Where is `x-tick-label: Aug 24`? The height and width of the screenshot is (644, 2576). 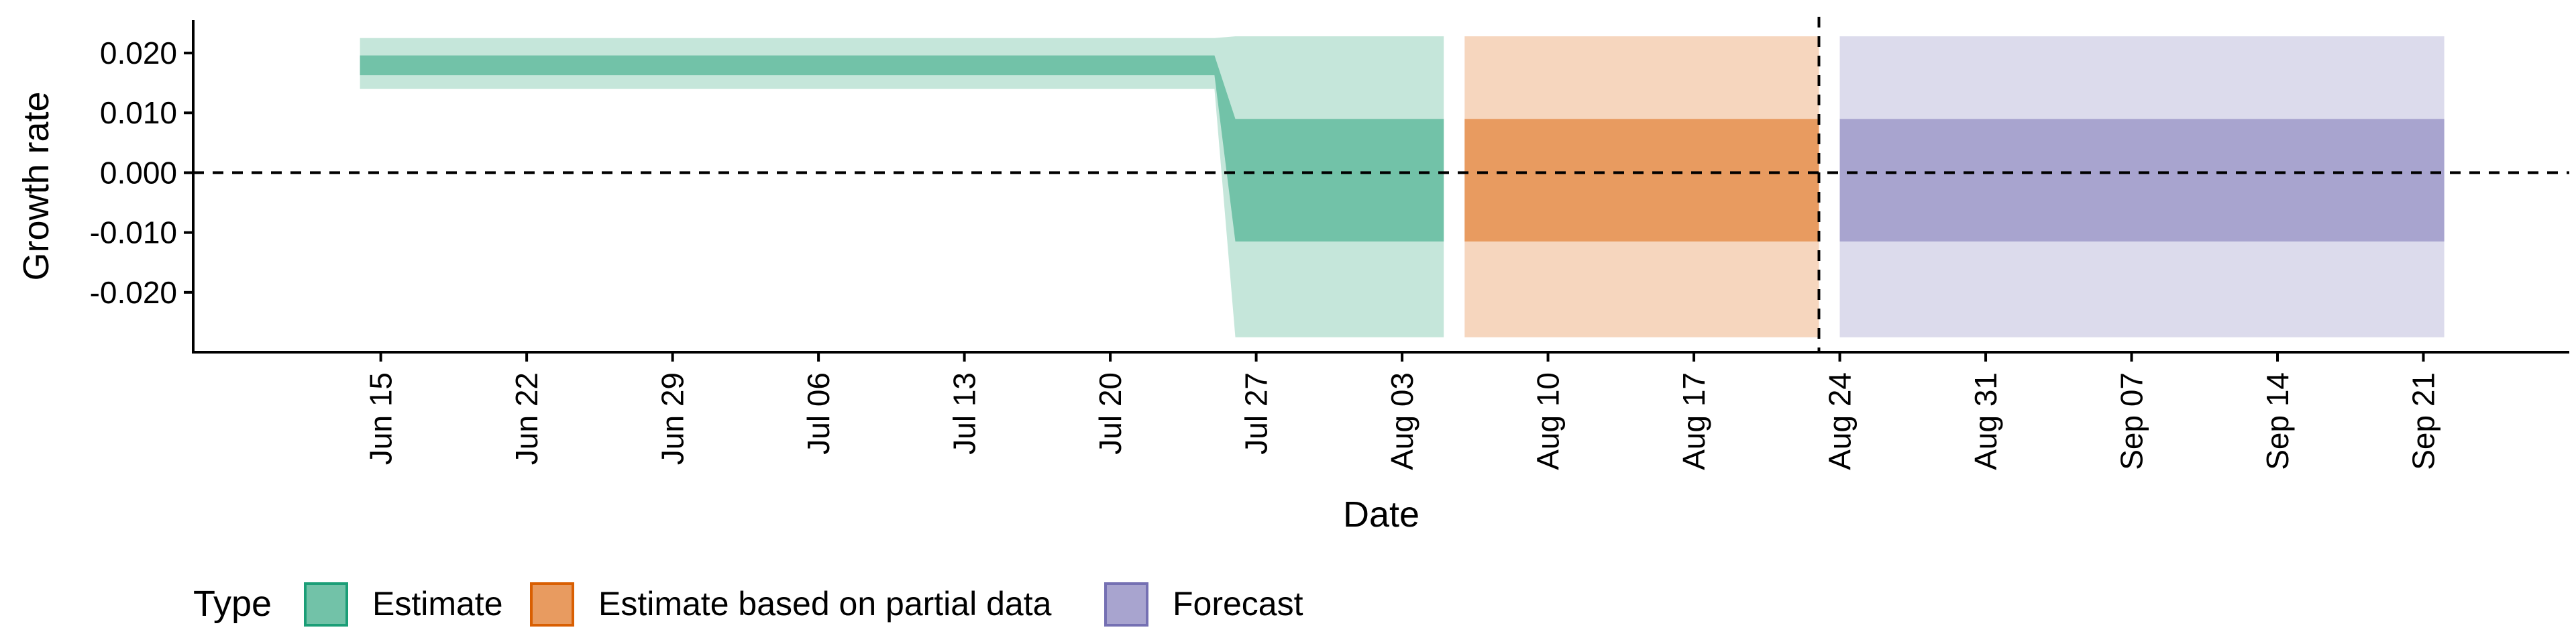
x-tick-label: Aug 24 is located at coordinates (1840, 421).